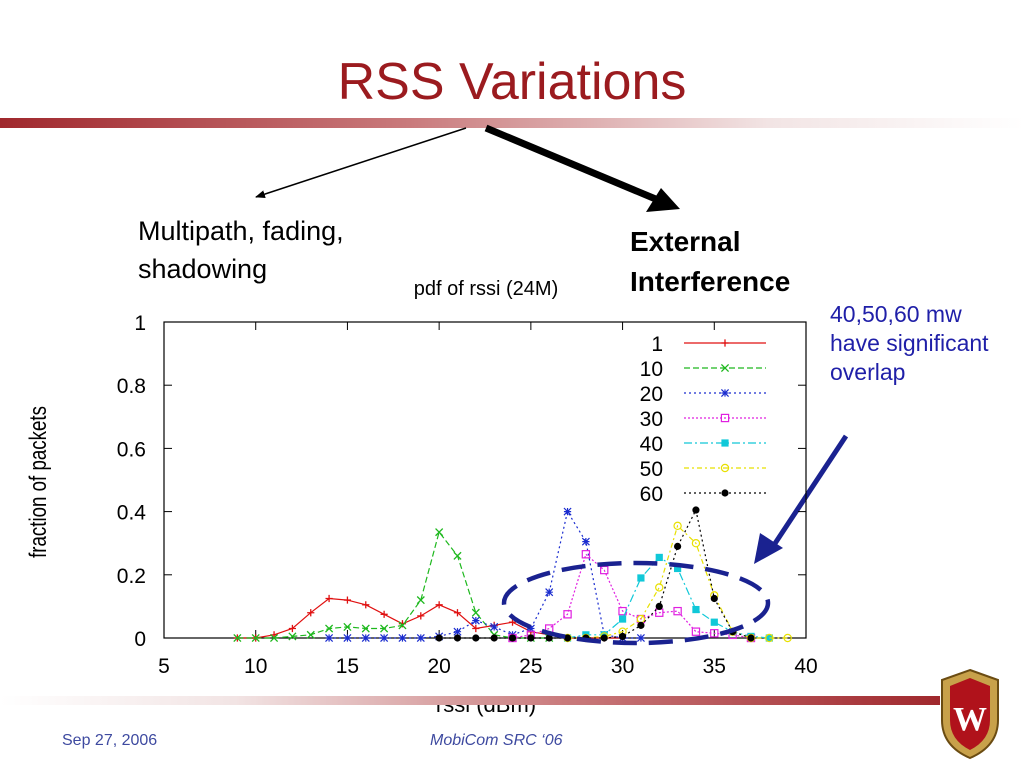  What do you see at coordinates (512, 82) in the screenshot?
I see `slide-title: RSS Variations` at bounding box center [512, 82].